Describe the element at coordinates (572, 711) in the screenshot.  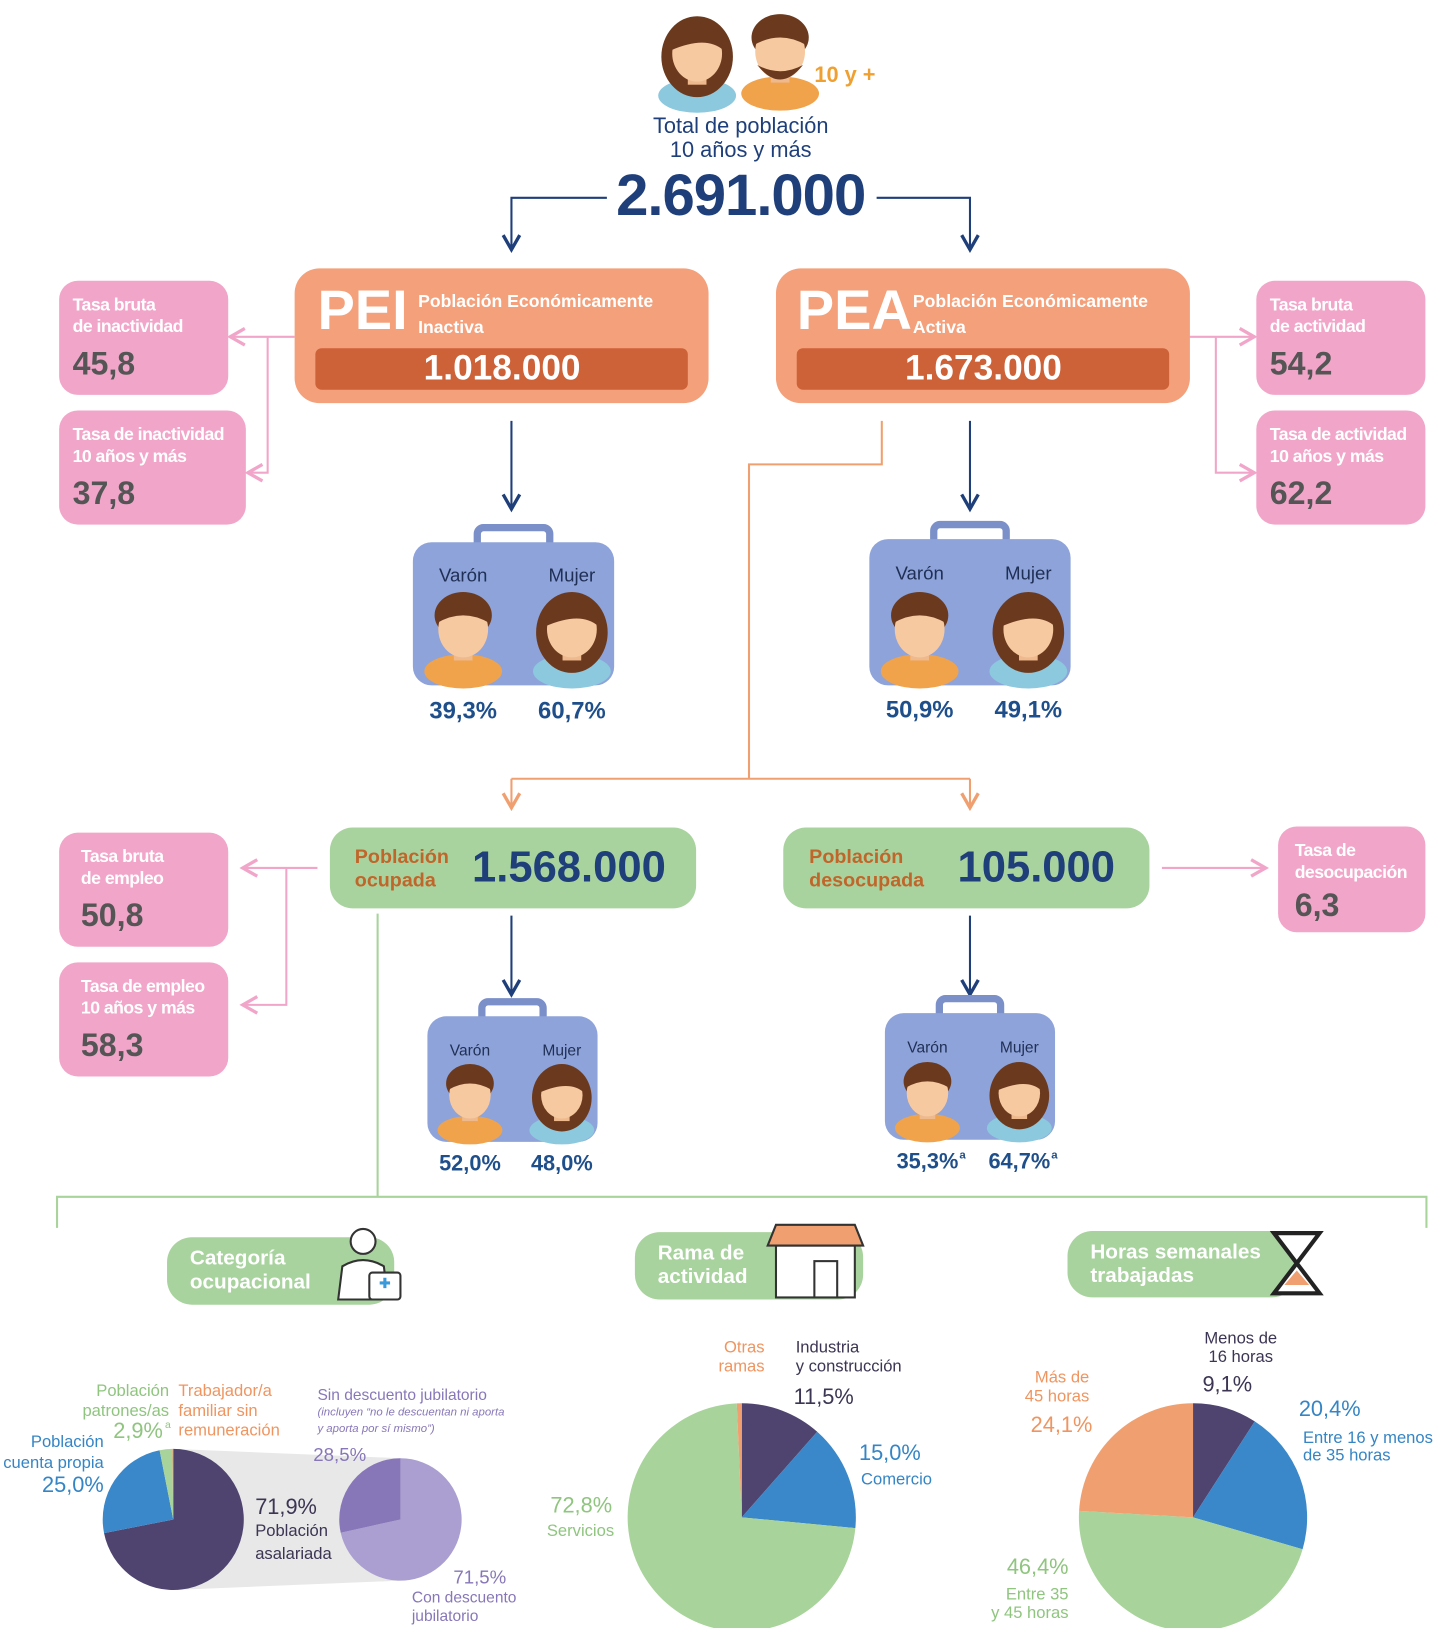
I see `percentage: 60,7%` at that location.